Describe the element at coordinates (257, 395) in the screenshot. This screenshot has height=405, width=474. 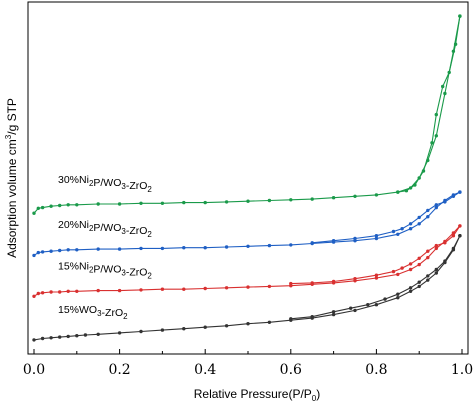
I see `x-axis-title: Relative Pressure(P/P0)` at that location.